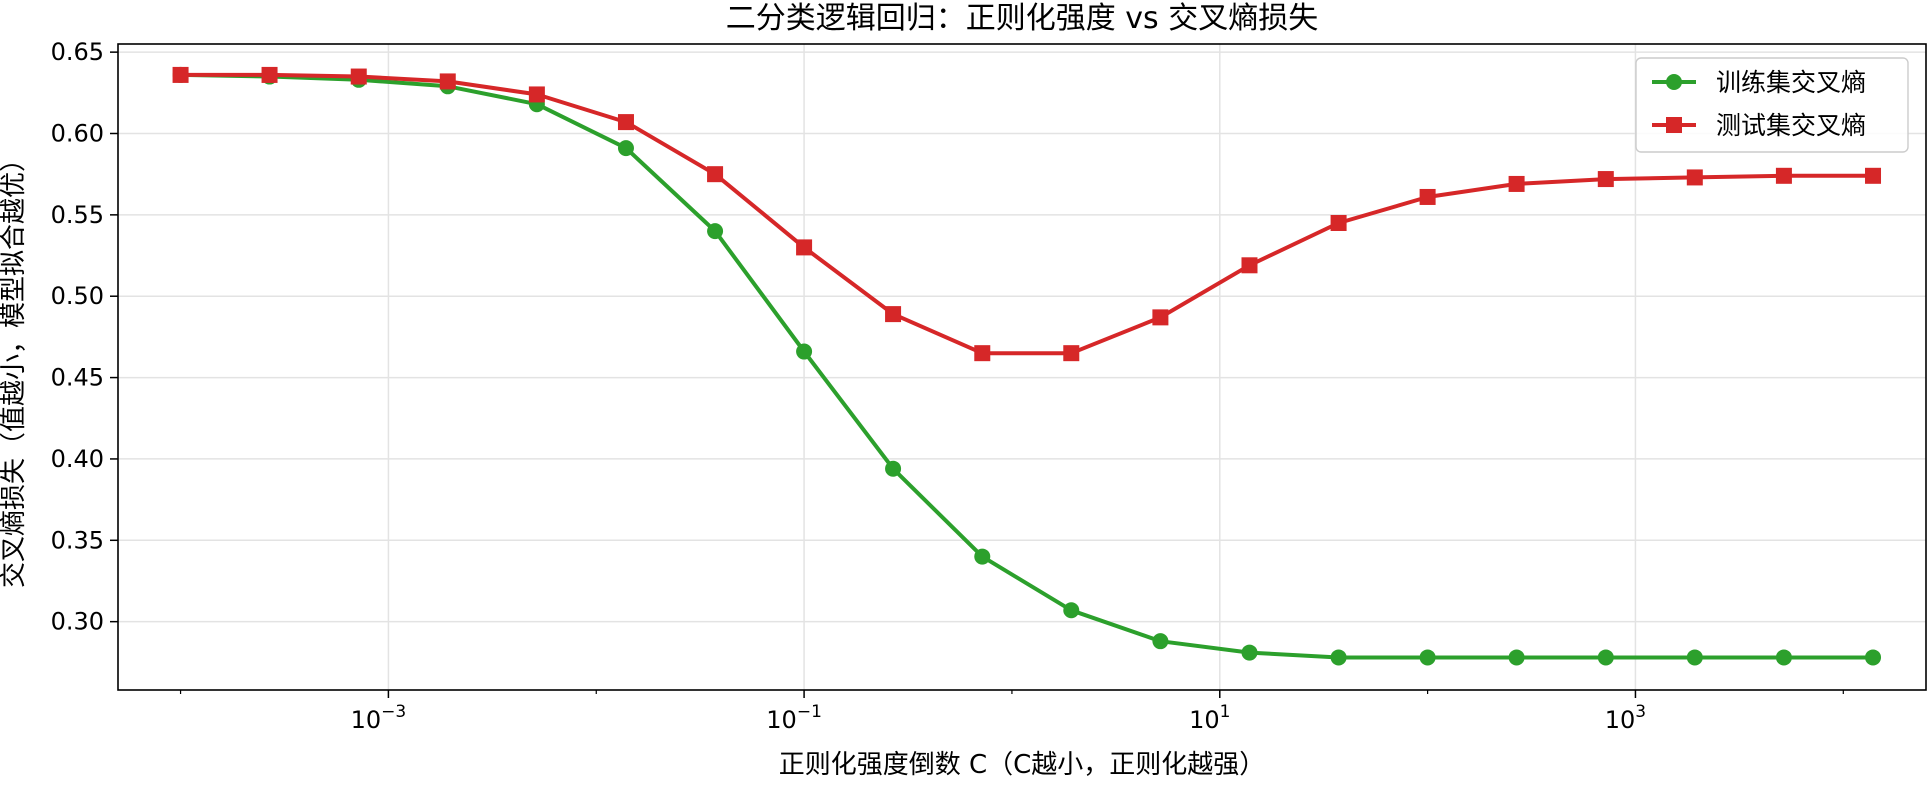  What do you see at coordinates (1625, 718) in the screenshot?
I see `x-tick-label: 10³` at bounding box center [1625, 718].